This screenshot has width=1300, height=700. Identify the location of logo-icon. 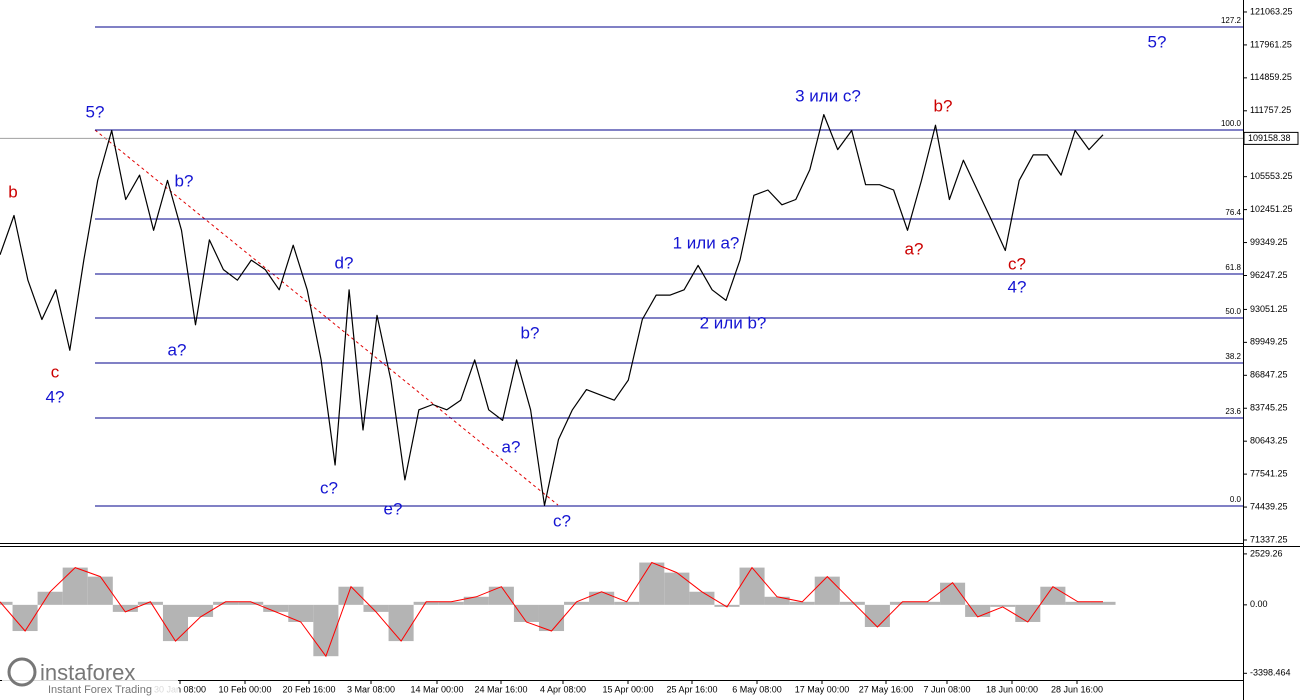
(22, 672).